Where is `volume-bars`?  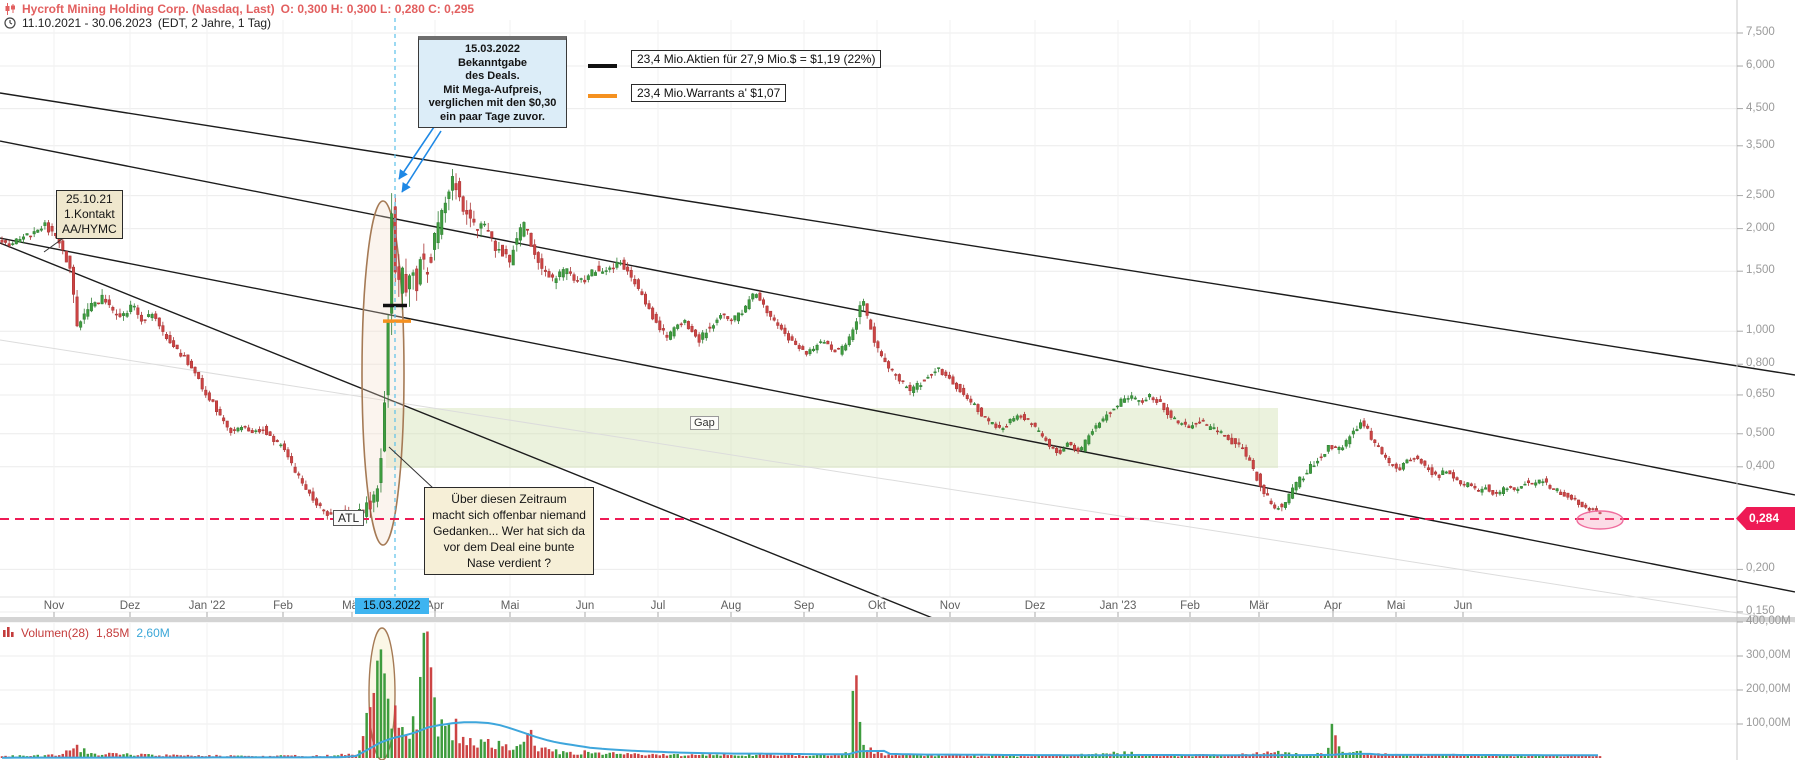 volume-bars is located at coordinates (801, 694).